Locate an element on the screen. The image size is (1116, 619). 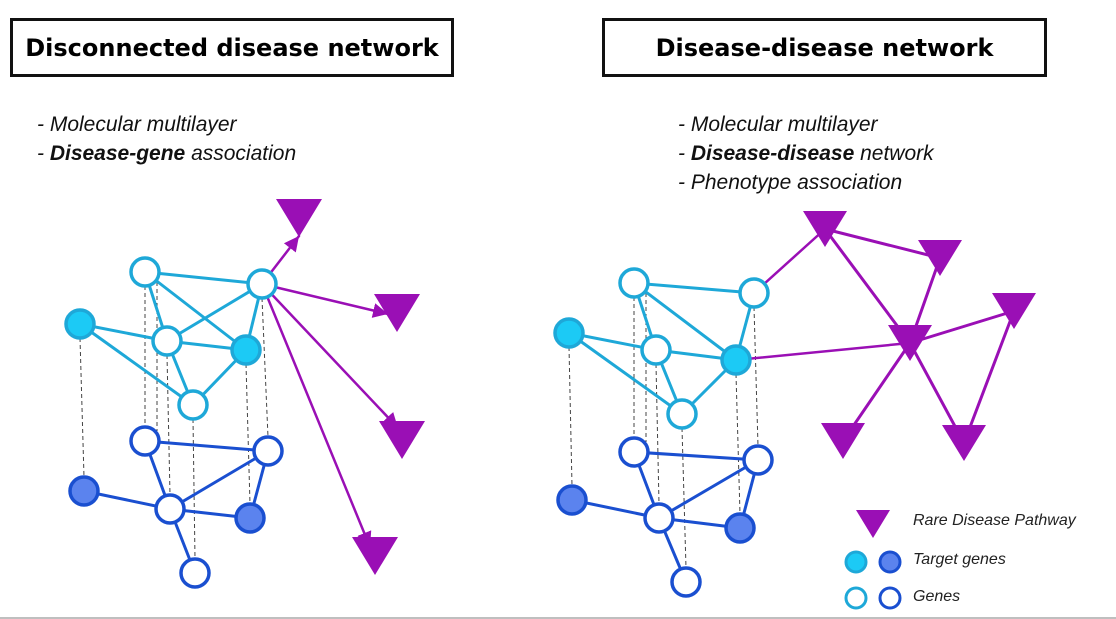
left-panel-title: Disconnected disease network is located at coordinates (232, 47).